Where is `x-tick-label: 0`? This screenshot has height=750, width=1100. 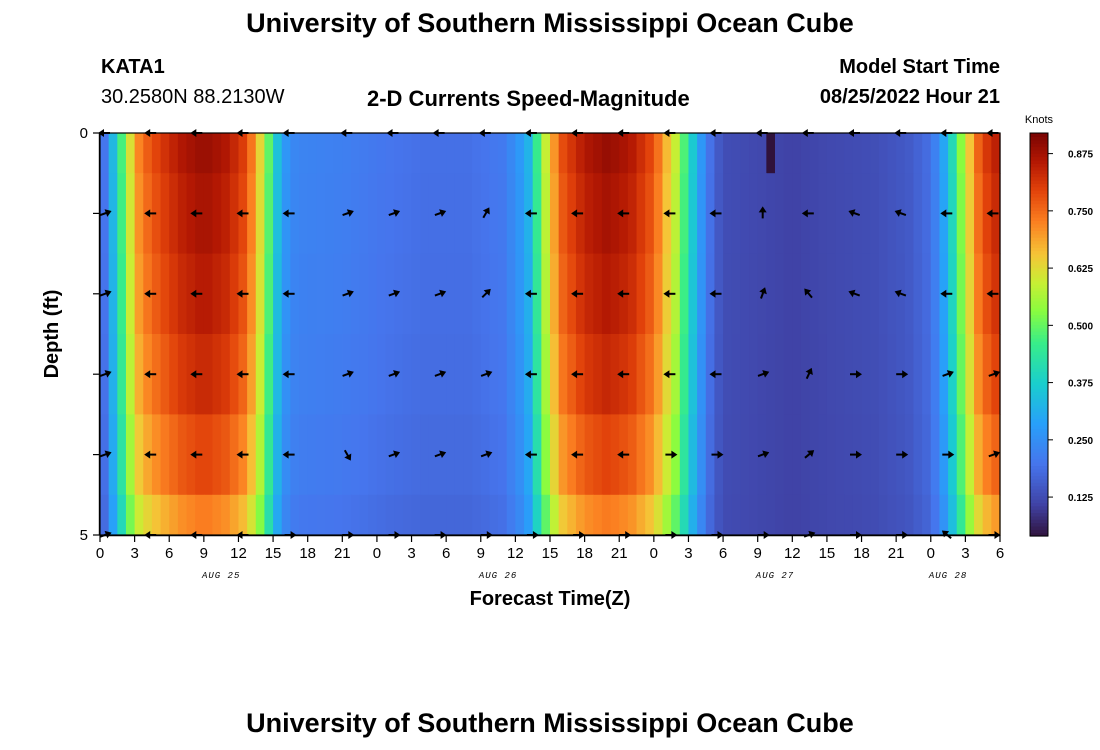
x-tick-label: 0 is located at coordinates (931, 553).